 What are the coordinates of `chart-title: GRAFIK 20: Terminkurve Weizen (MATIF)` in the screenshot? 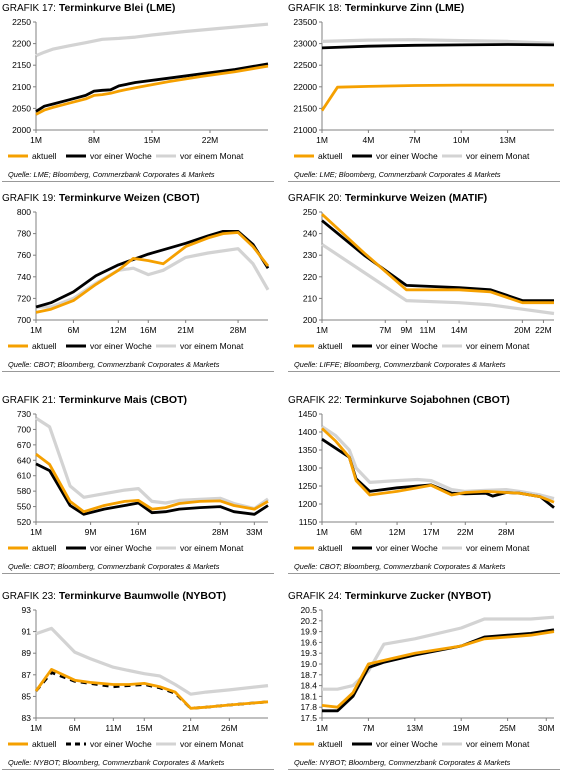 It's located at (387, 198).